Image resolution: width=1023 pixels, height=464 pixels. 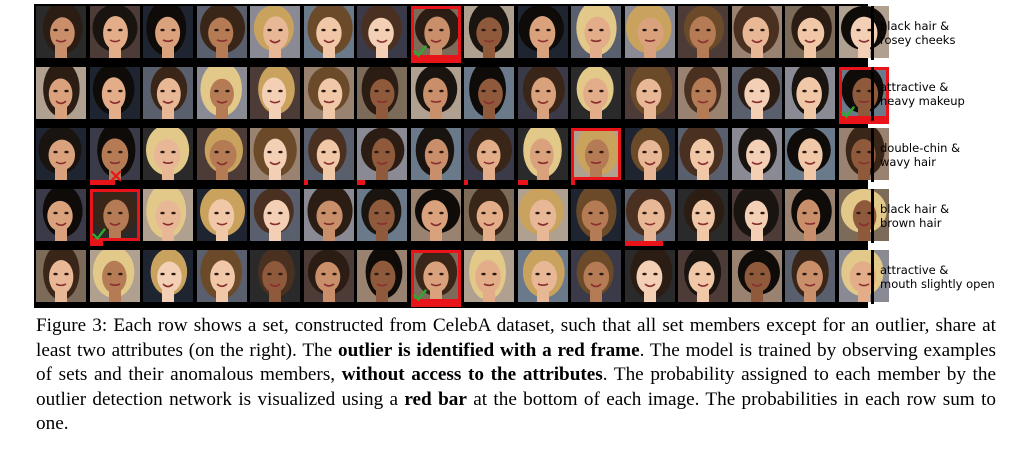 I want to click on row-attribute-label: black hair & brown hair, so click(x=915, y=216).